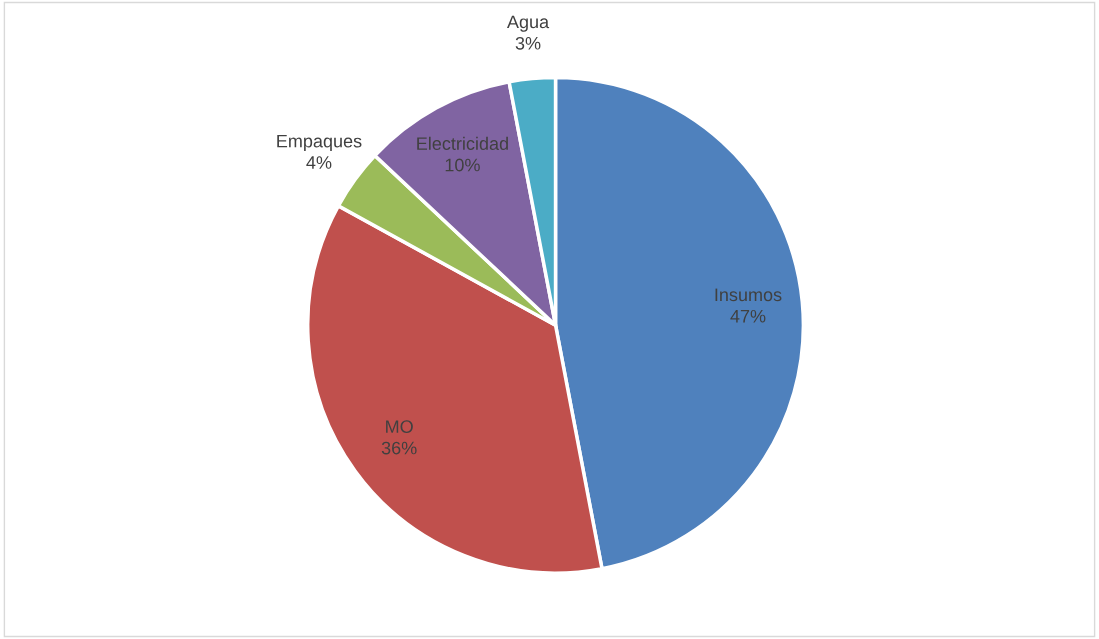  What do you see at coordinates (748, 295) in the screenshot?
I see `slice-label: Insumos` at bounding box center [748, 295].